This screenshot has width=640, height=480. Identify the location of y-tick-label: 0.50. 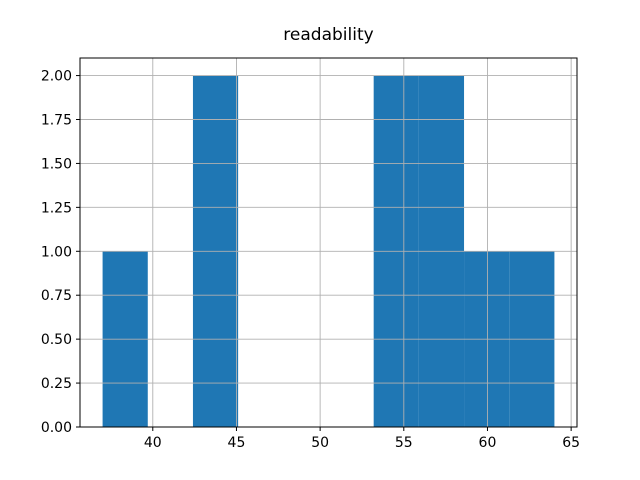
(56, 340).